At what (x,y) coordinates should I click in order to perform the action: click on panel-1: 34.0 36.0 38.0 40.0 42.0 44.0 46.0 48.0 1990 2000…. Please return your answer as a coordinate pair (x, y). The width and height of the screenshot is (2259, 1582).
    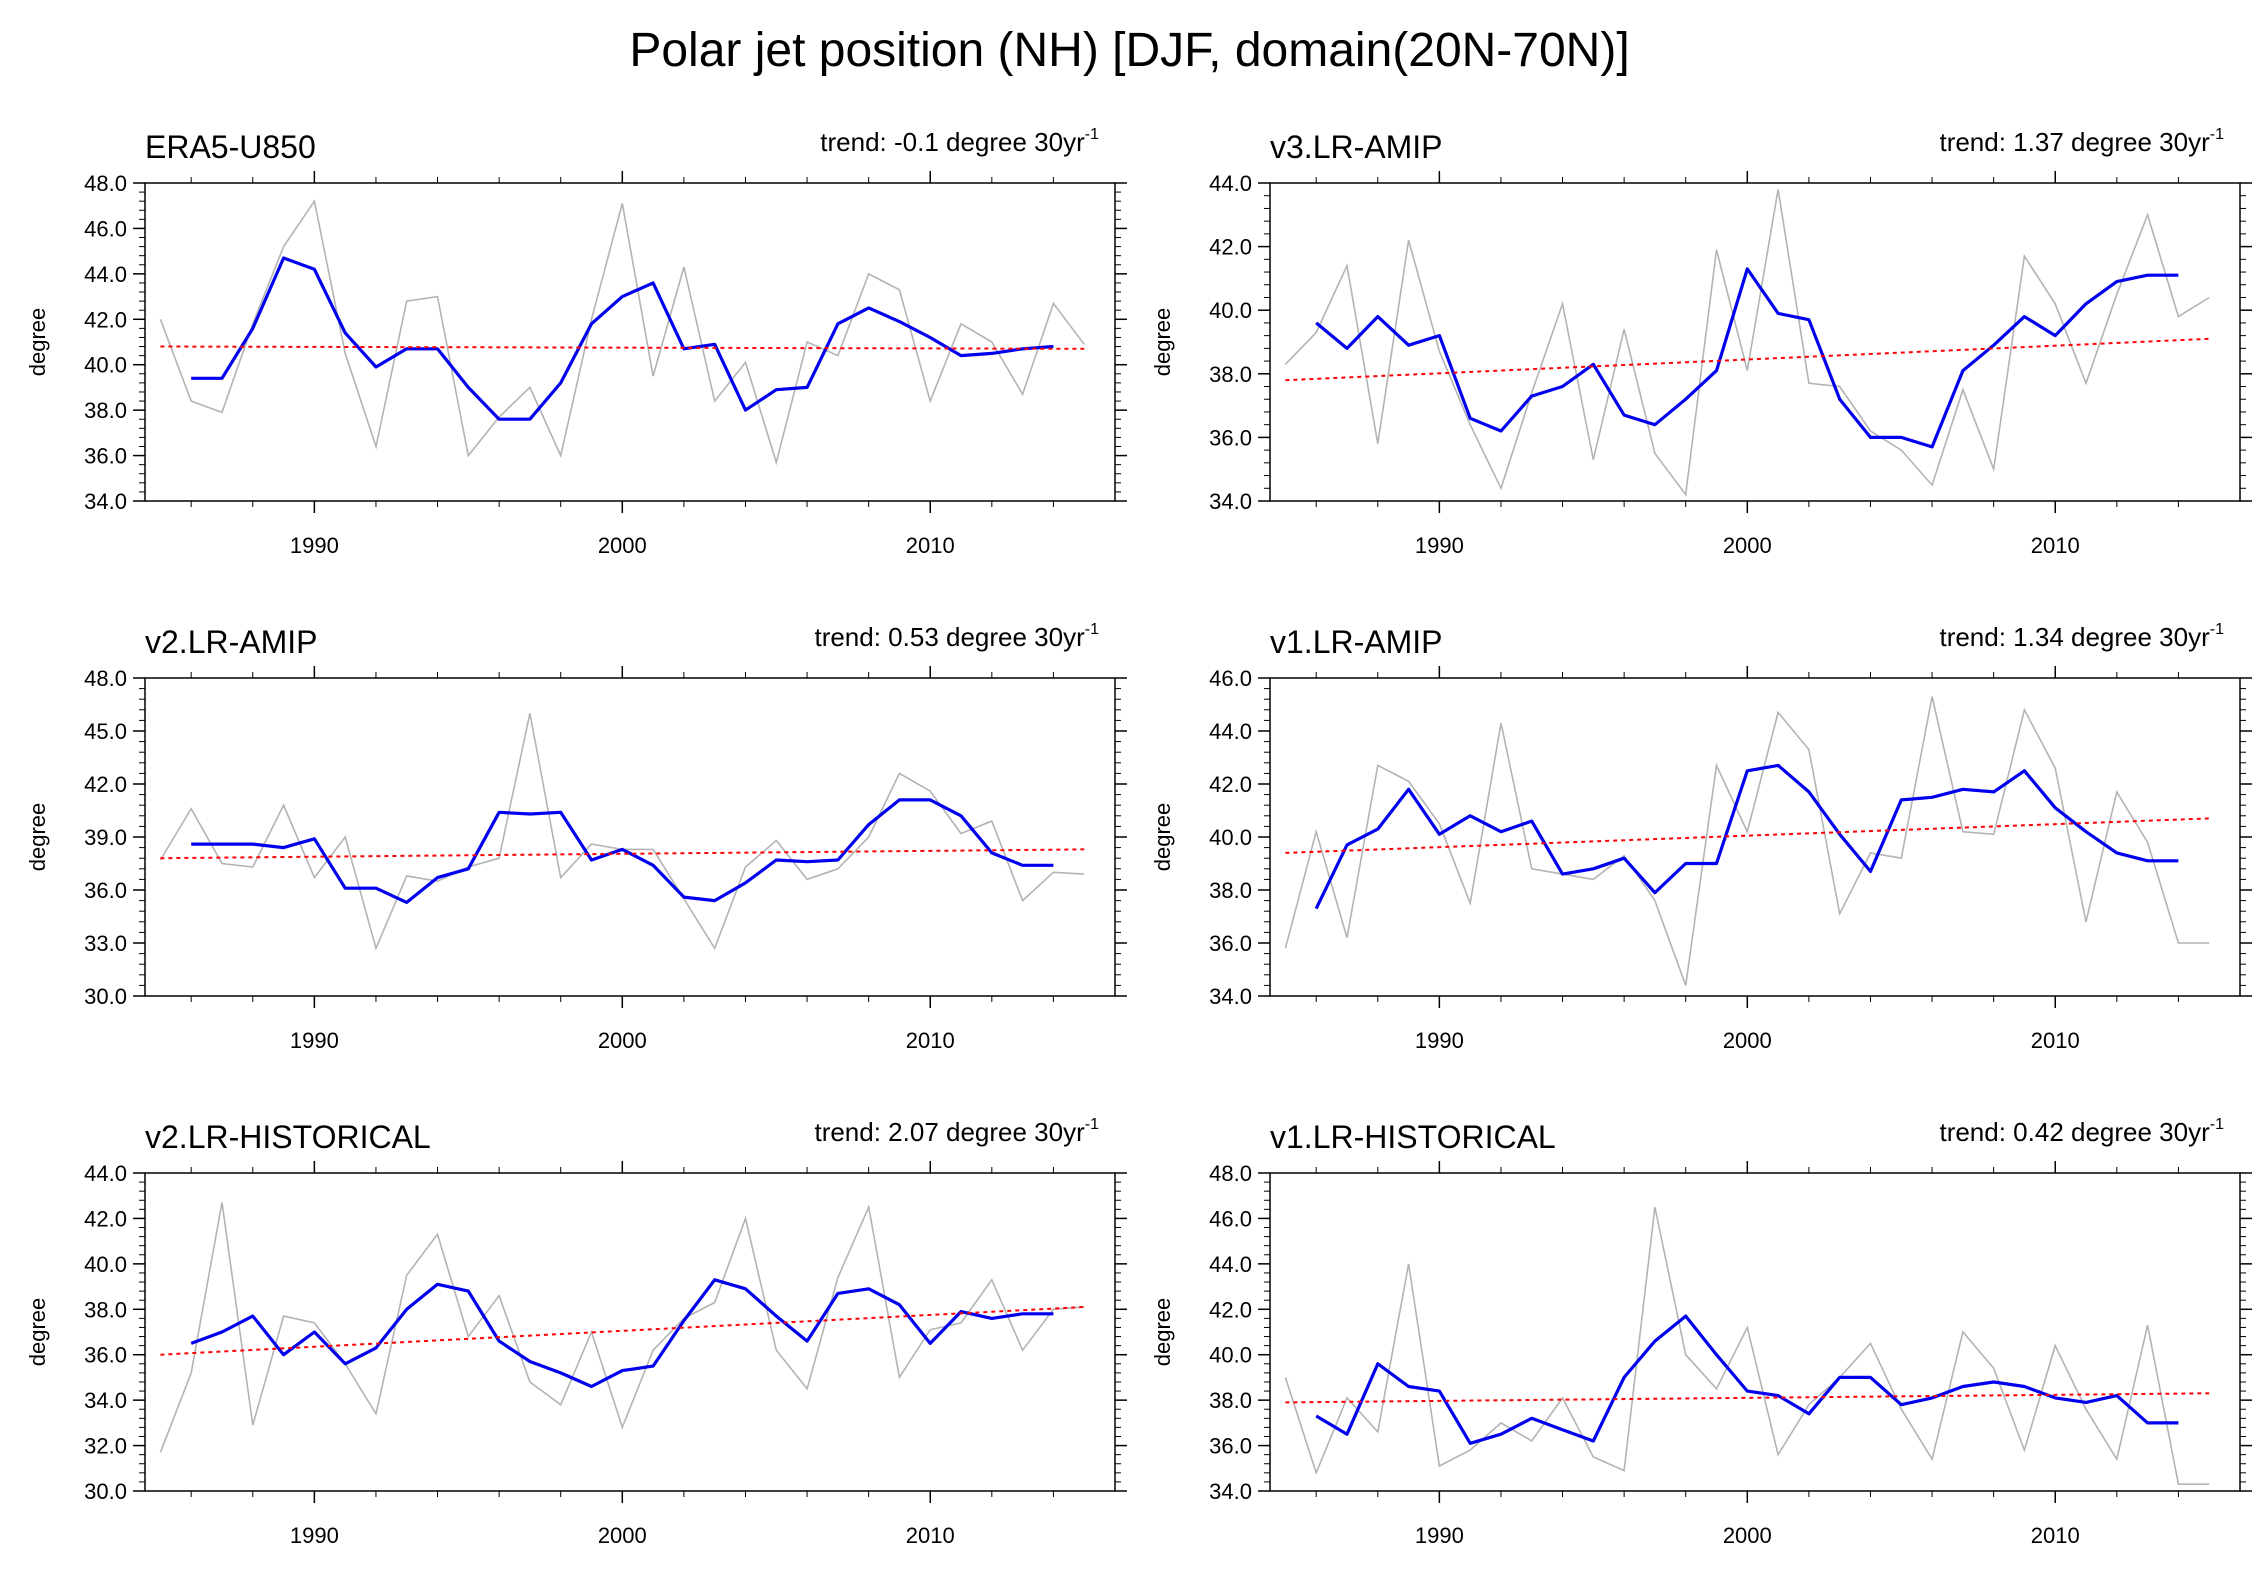
    Looking at the image, I should click on (576, 342).